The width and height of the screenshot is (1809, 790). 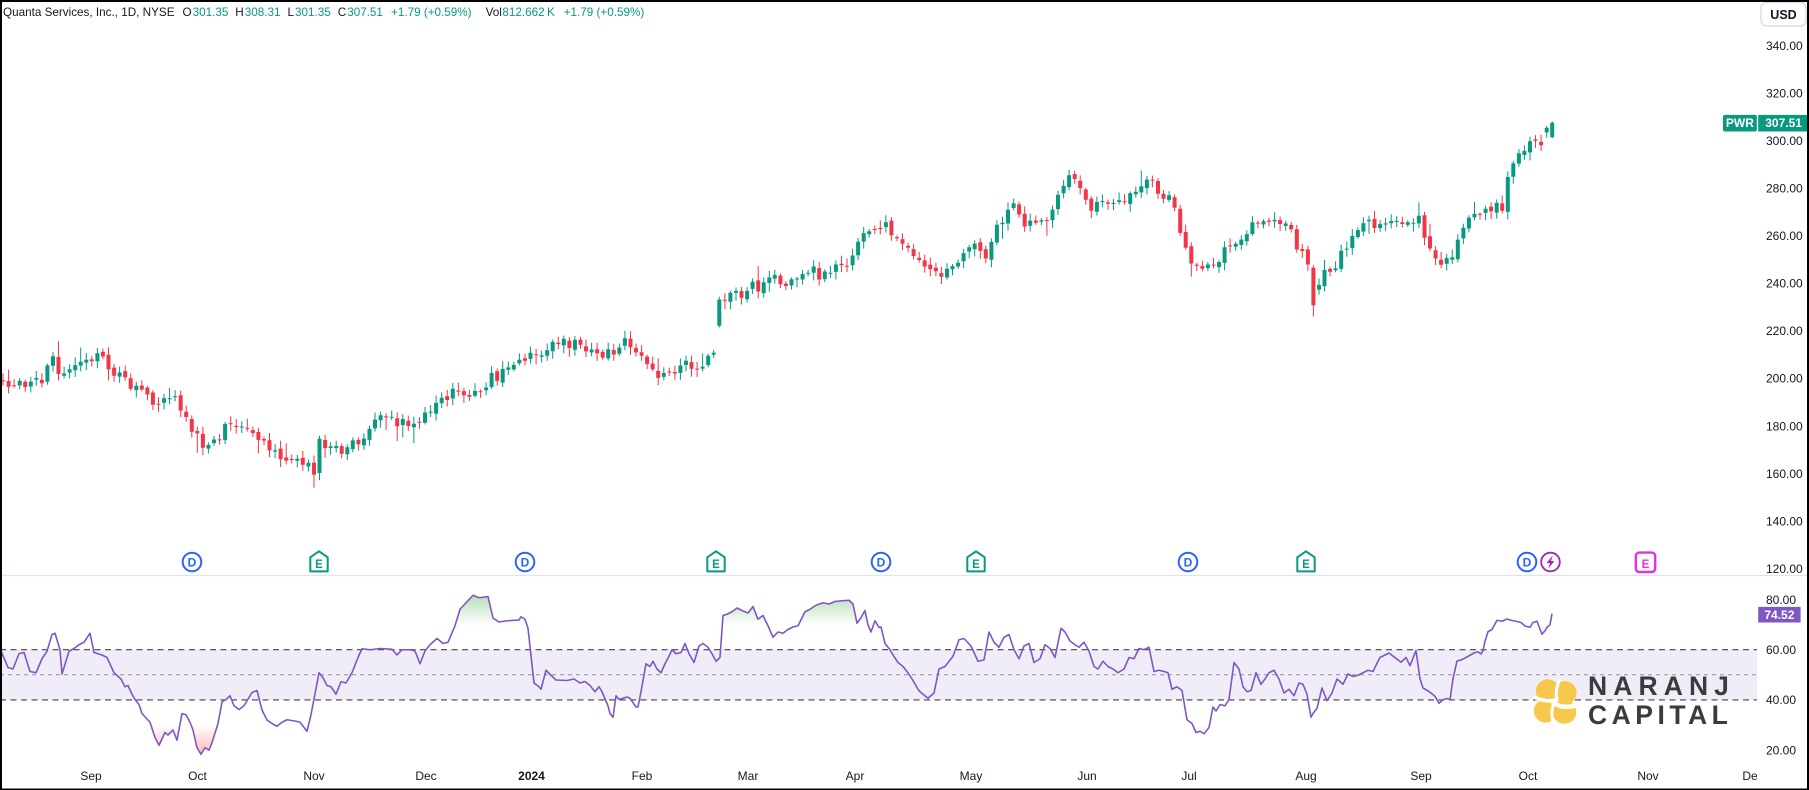 I want to click on svg-text: L, so click(x=291, y=12).